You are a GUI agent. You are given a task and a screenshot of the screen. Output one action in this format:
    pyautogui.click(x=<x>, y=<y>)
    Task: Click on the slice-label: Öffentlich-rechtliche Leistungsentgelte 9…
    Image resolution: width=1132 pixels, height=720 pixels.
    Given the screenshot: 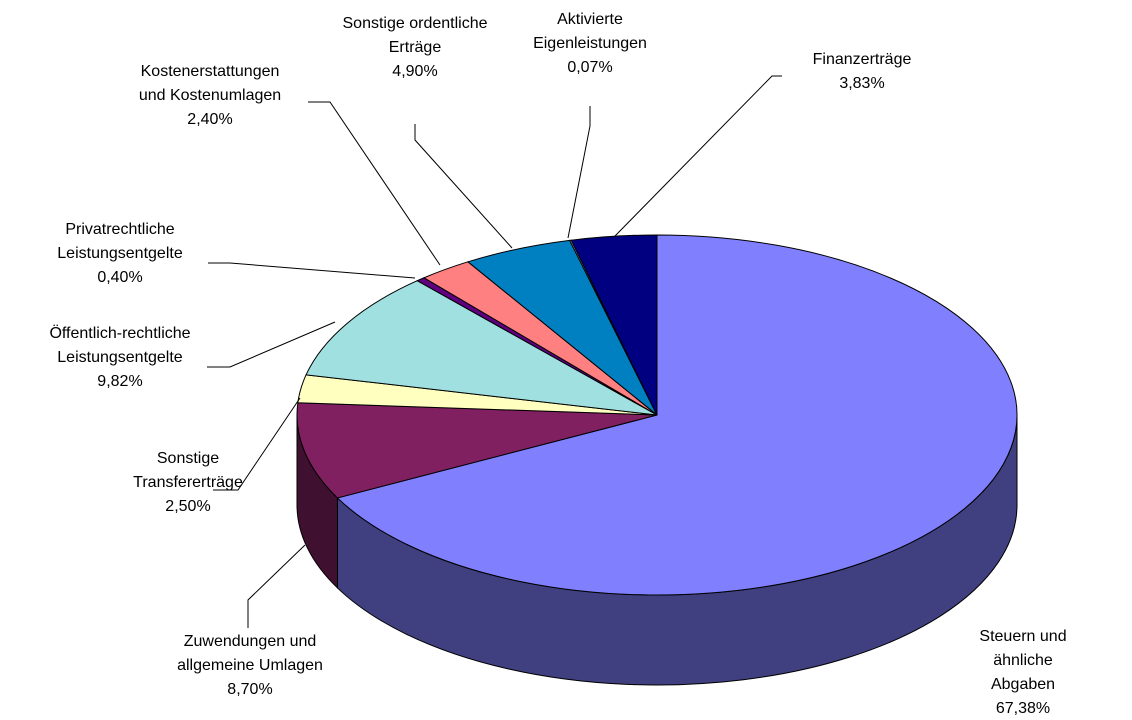 What is the action you would take?
    pyautogui.click(x=119, y=358)
    